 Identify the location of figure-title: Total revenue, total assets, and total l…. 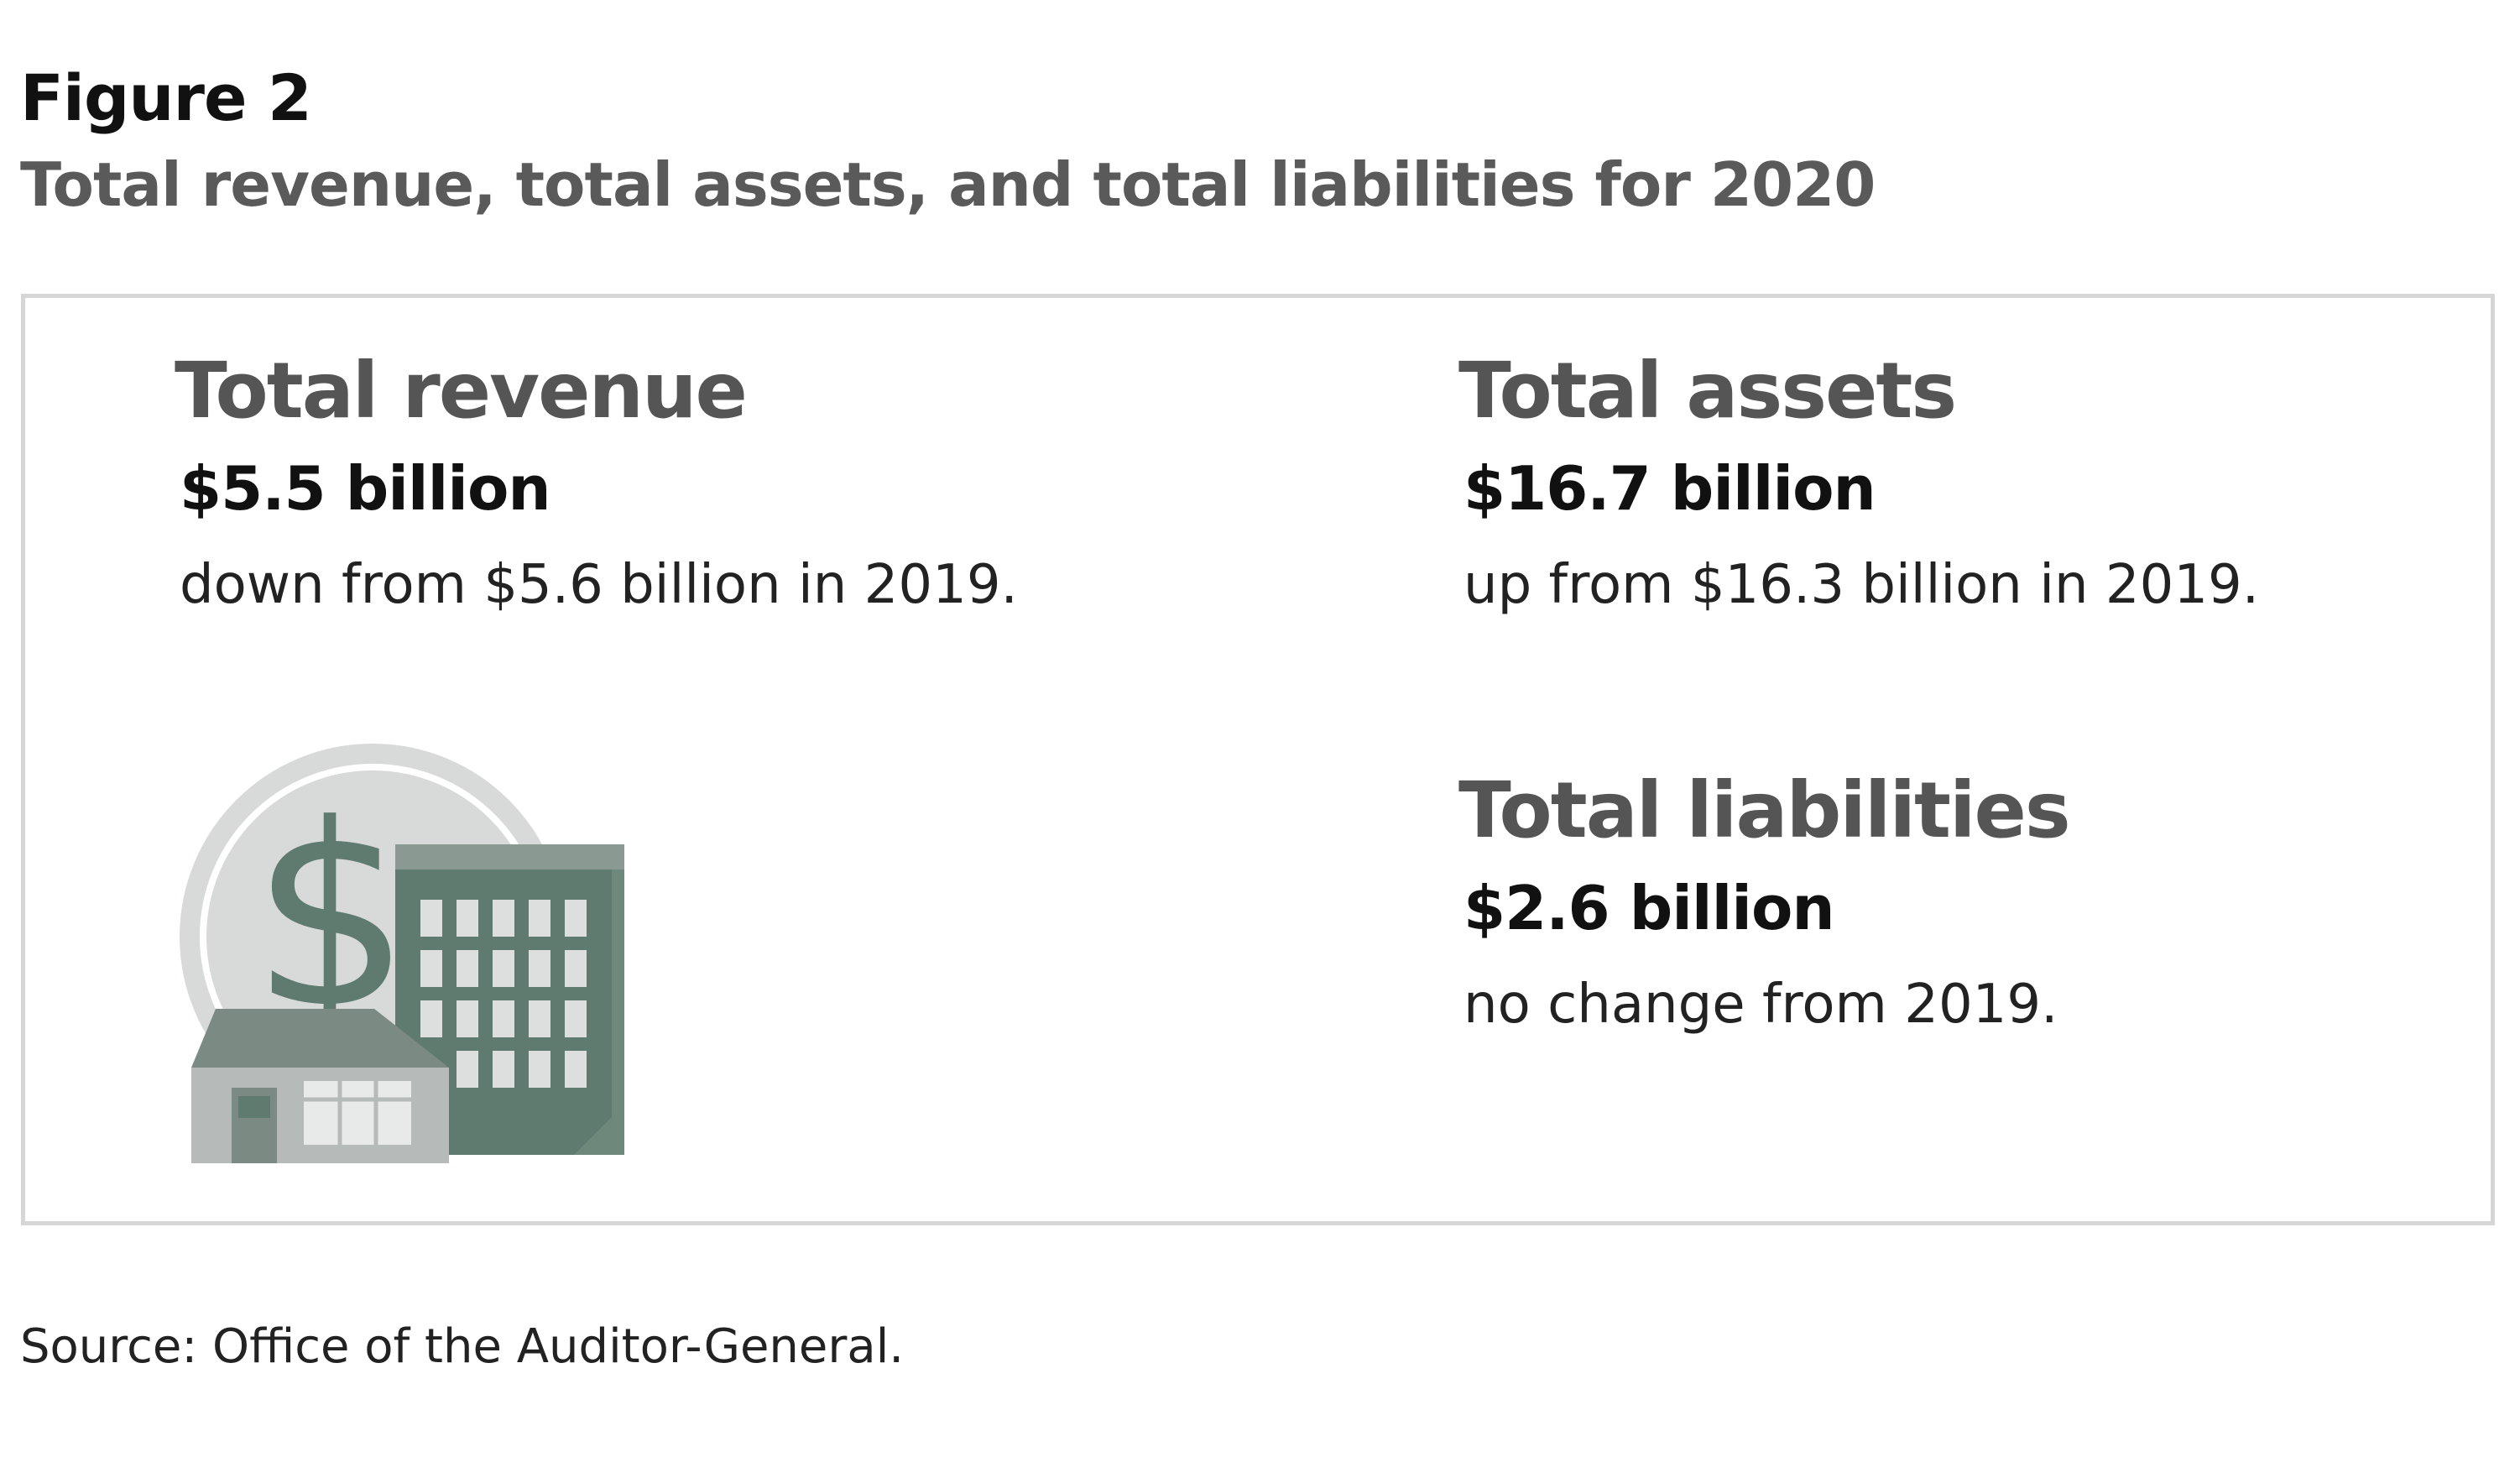
(948, 184).